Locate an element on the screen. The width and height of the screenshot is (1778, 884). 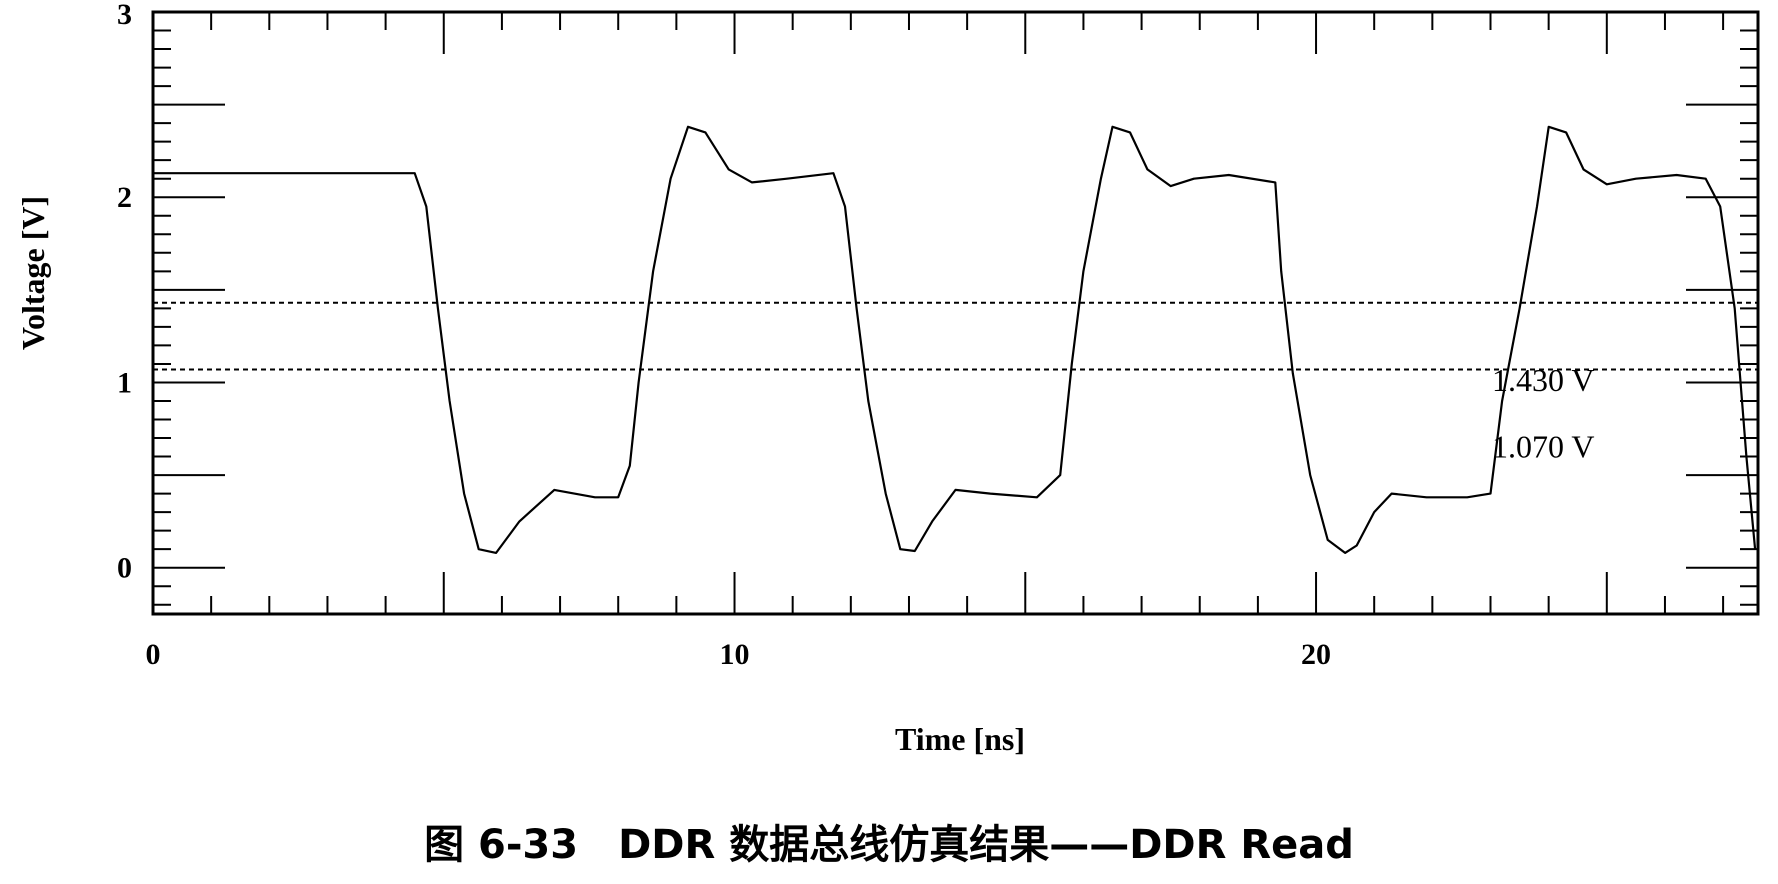
x-tick-label: 20 is located at coordinates (1316, 654).